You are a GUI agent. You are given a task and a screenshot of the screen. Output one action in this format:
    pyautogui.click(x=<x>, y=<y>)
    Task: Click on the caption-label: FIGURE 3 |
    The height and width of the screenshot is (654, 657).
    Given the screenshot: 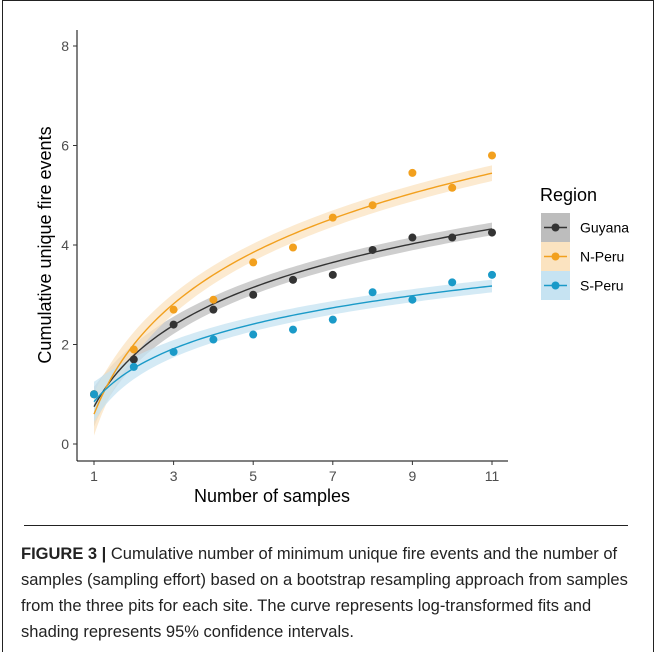 What is the action you would take?
    pyautogui.click(x=64, y=554)
    